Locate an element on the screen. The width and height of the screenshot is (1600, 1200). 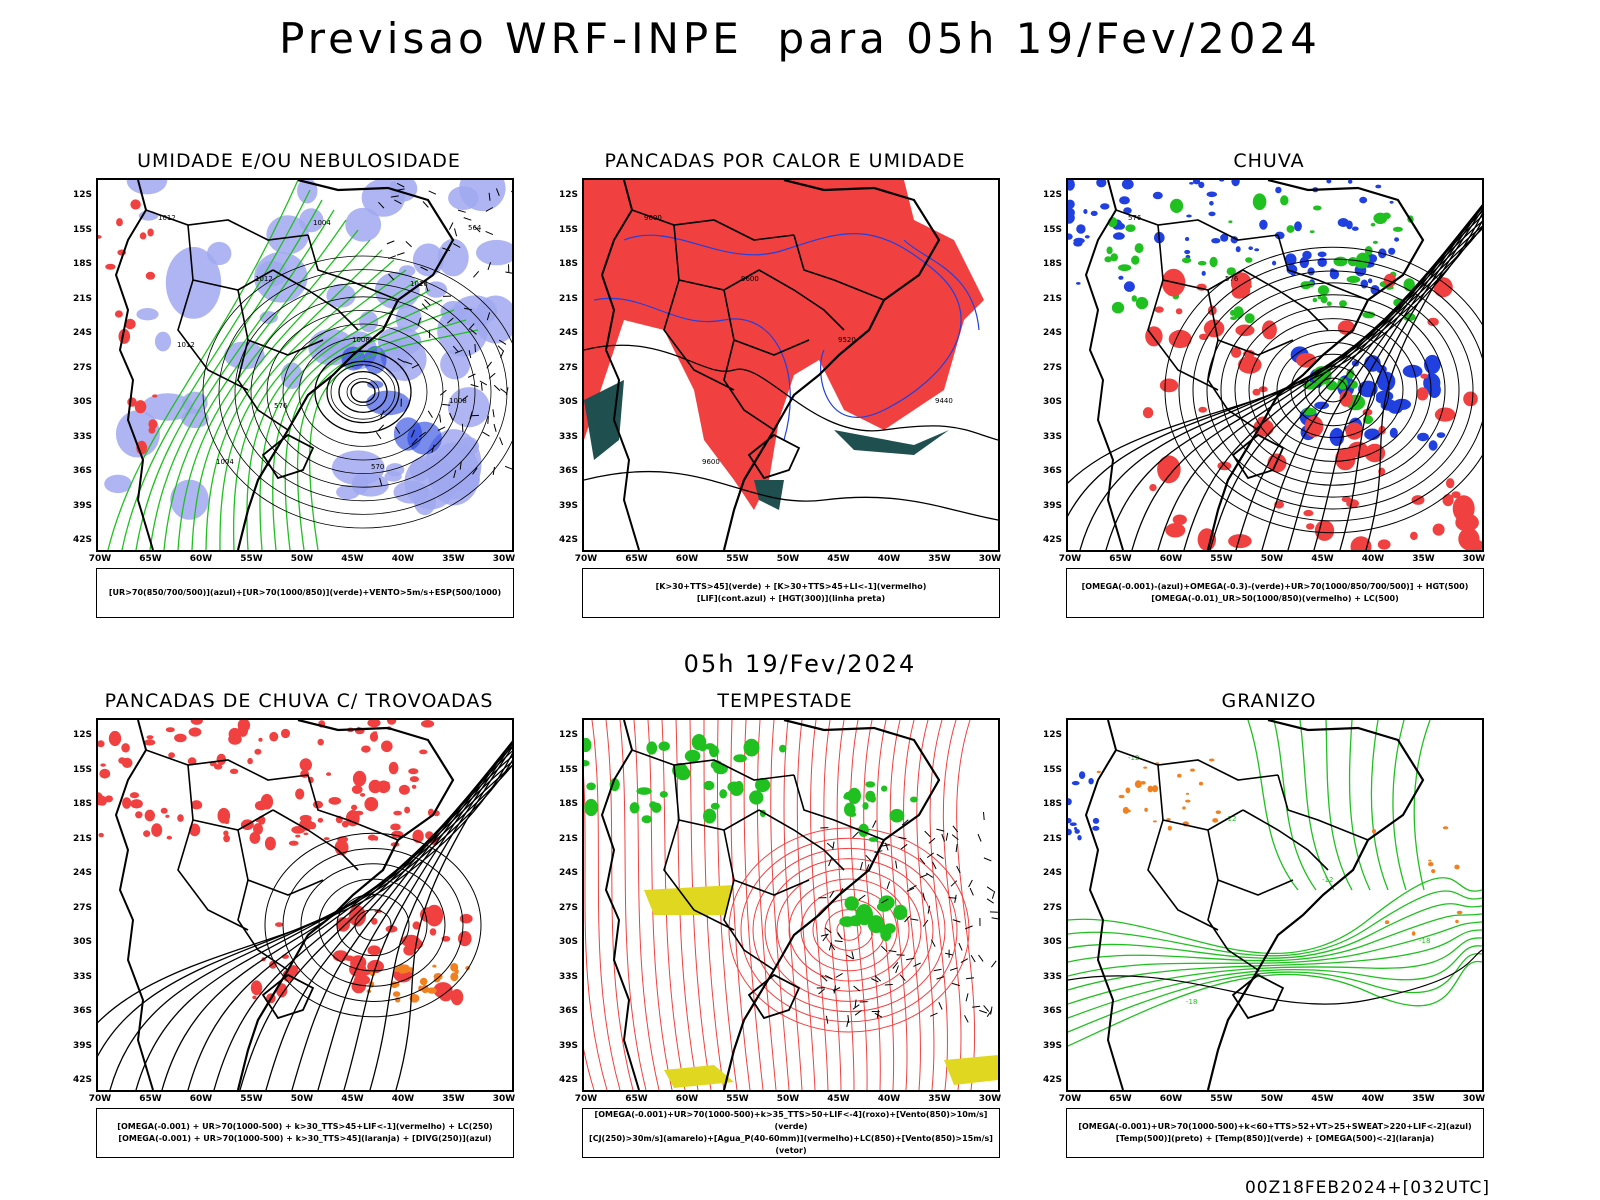
contour-label: 1008 is located at coordinates (458, 401).